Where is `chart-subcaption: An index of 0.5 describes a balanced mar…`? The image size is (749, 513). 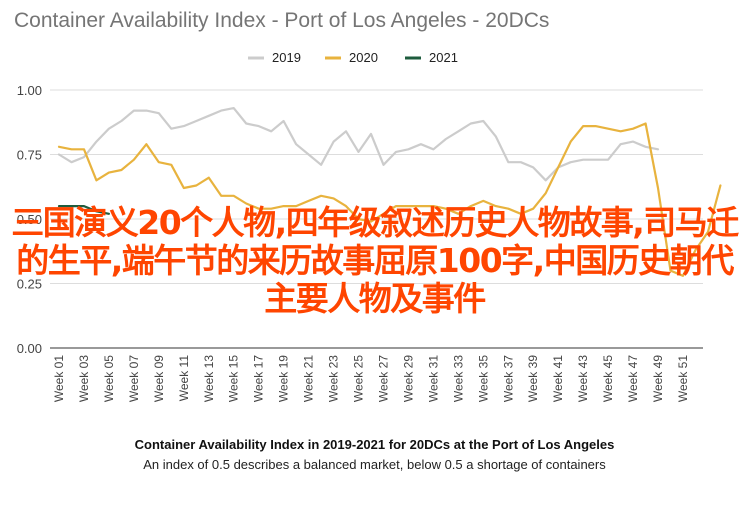 chart-subcaption: An index of 0.5 describes a balanced mar… is located at coordinates (374, 464).